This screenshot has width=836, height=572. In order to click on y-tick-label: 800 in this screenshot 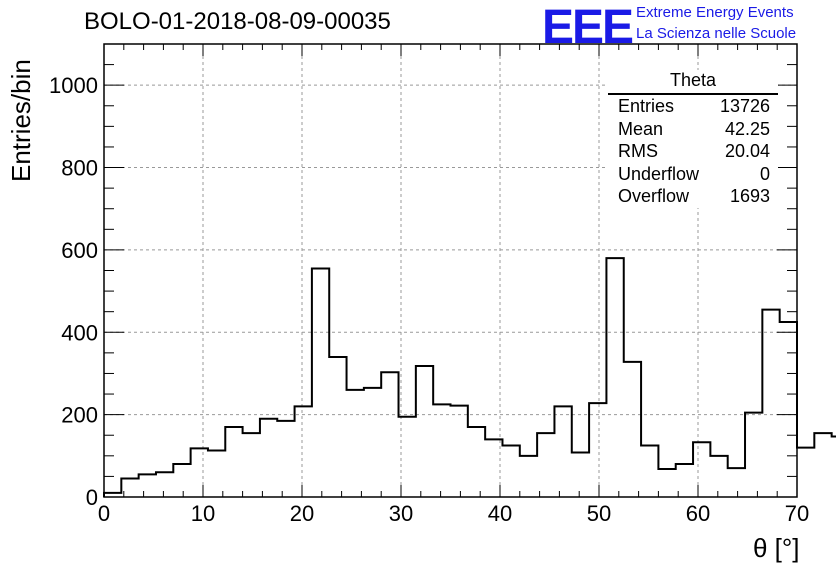, I will do `click(79, 168)`.